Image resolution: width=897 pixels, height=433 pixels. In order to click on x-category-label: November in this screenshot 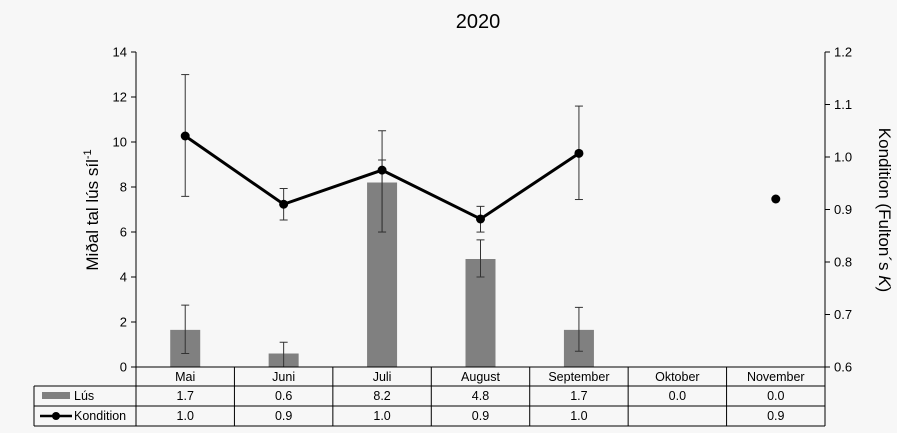, I will do `click(776, 377)`.